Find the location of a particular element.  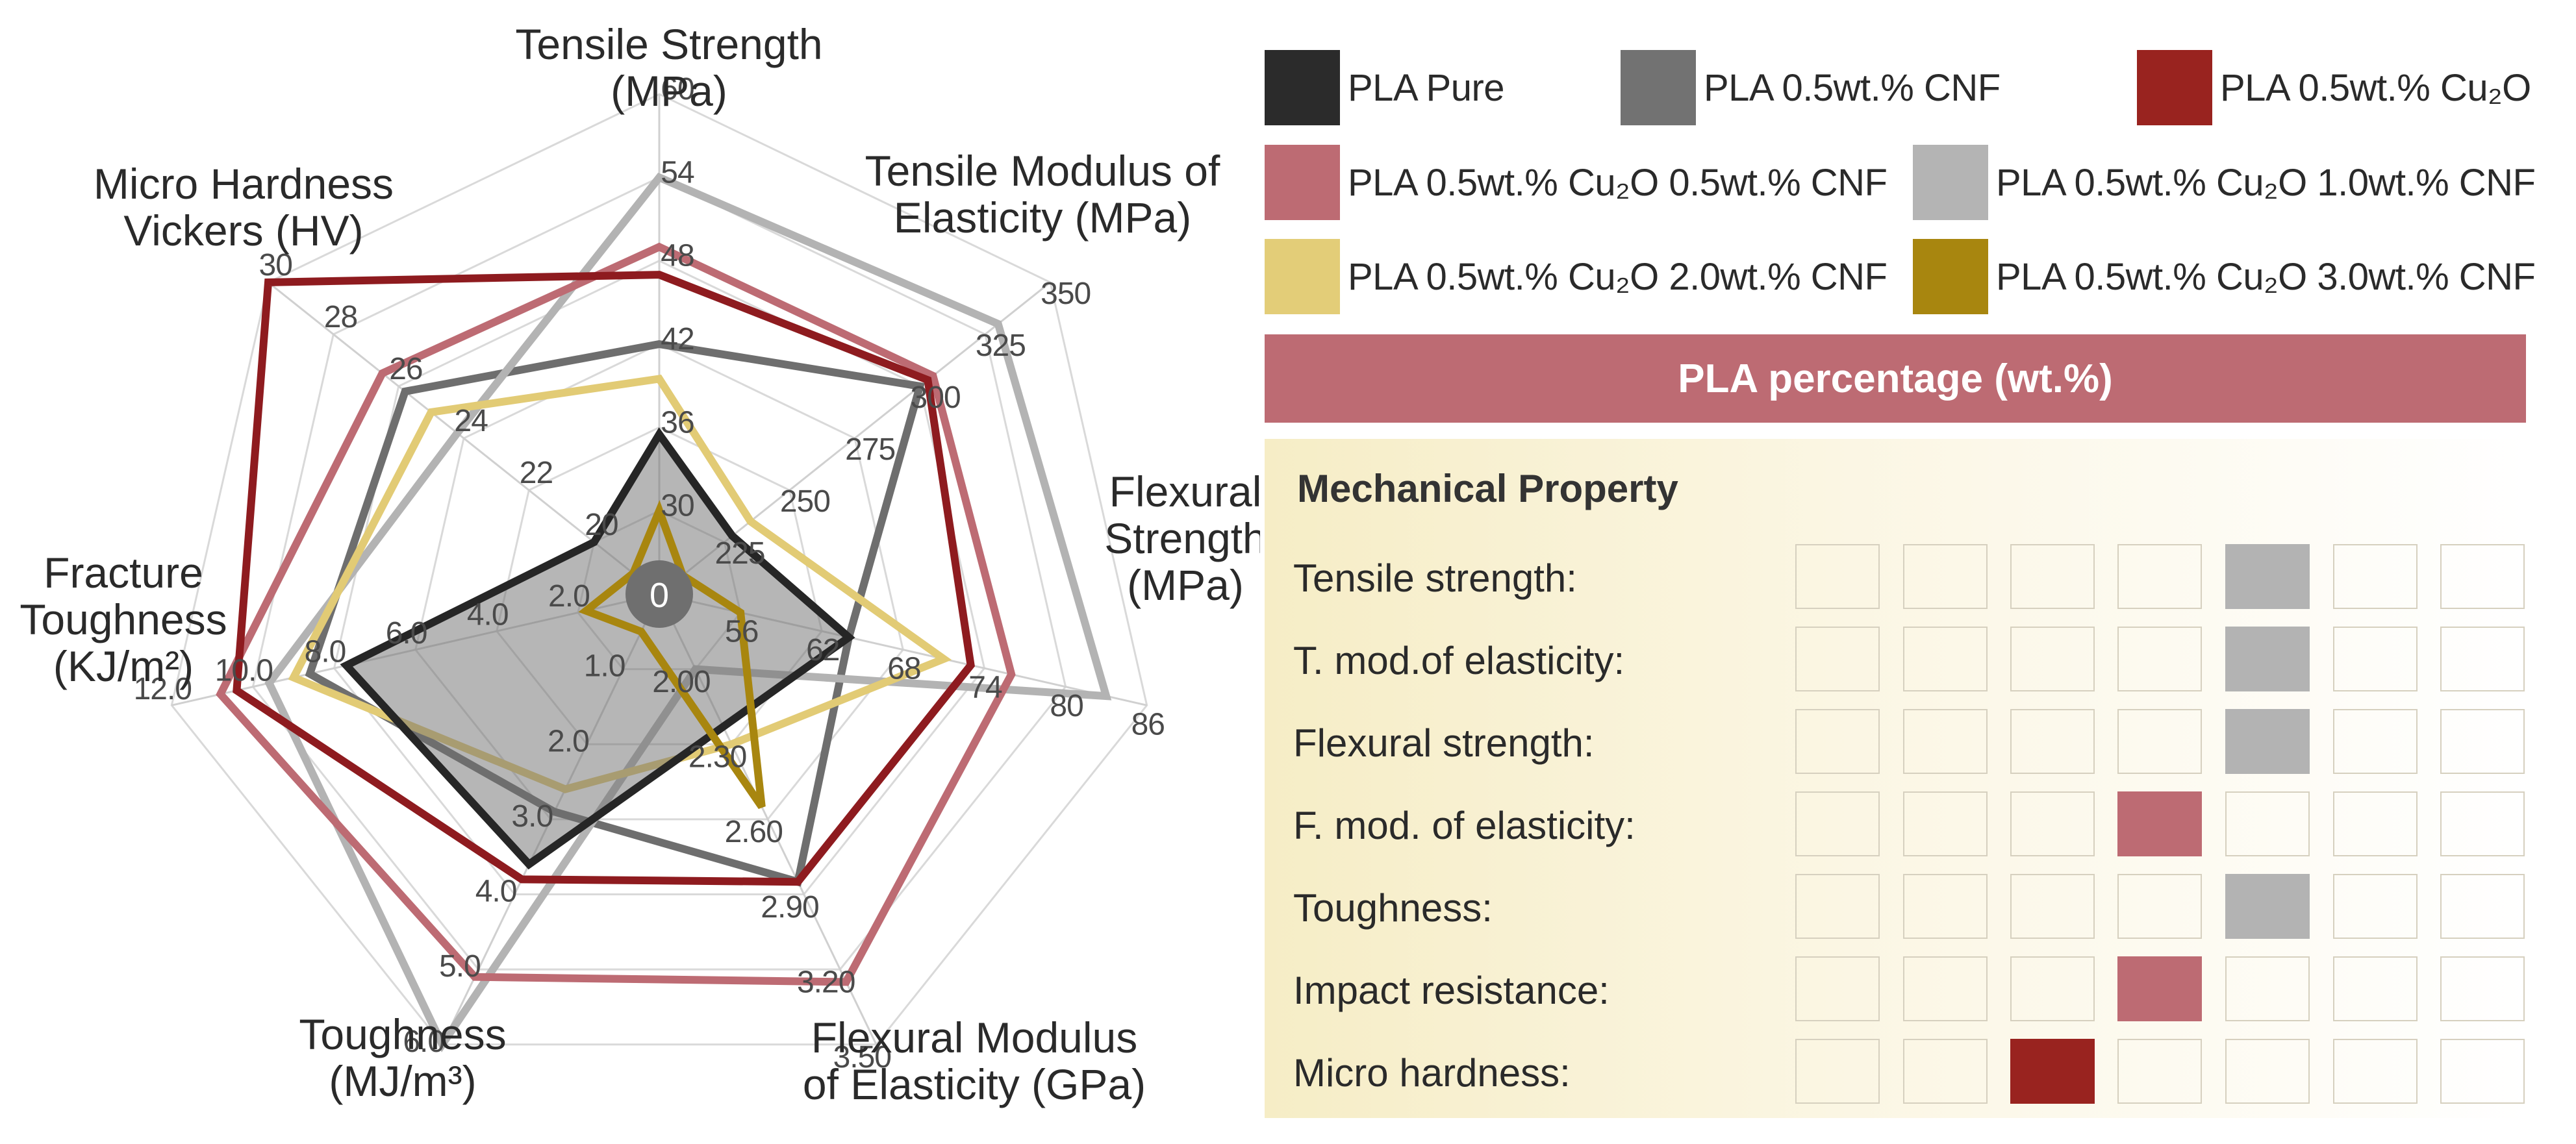

axis-label: Flexural is located at coordinates (1184, 491).